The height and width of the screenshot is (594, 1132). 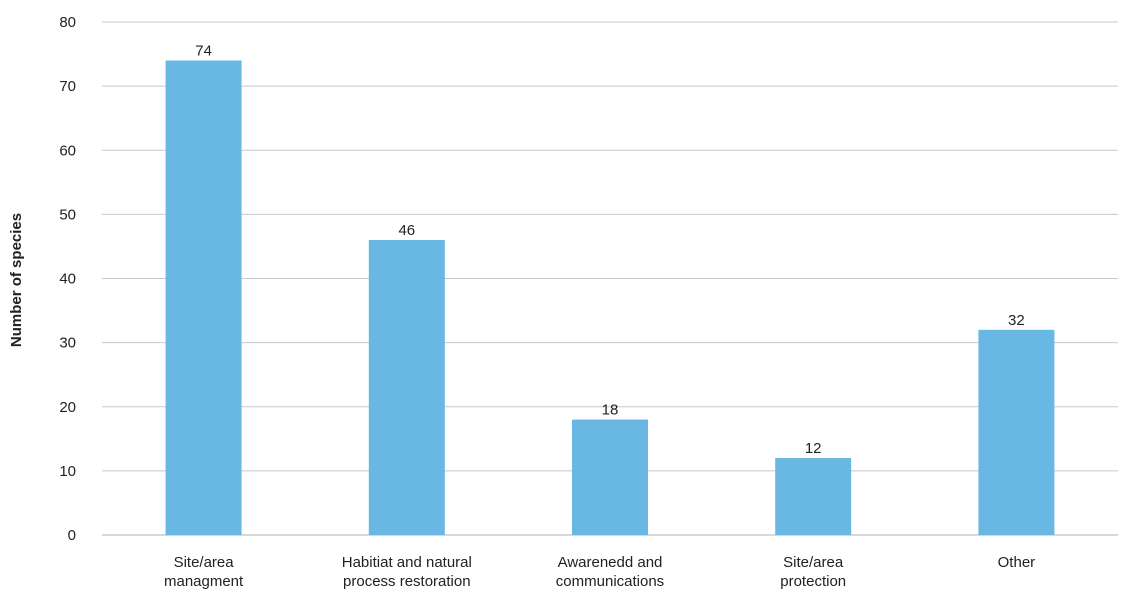 I want to click on y-tick-label: 30, so click(x=67, y=343).